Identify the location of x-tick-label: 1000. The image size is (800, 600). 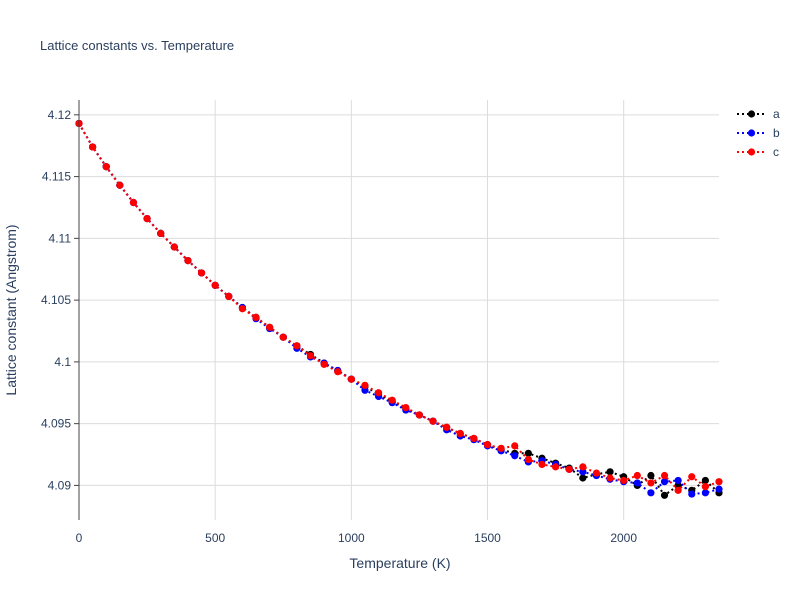
(351, 538).